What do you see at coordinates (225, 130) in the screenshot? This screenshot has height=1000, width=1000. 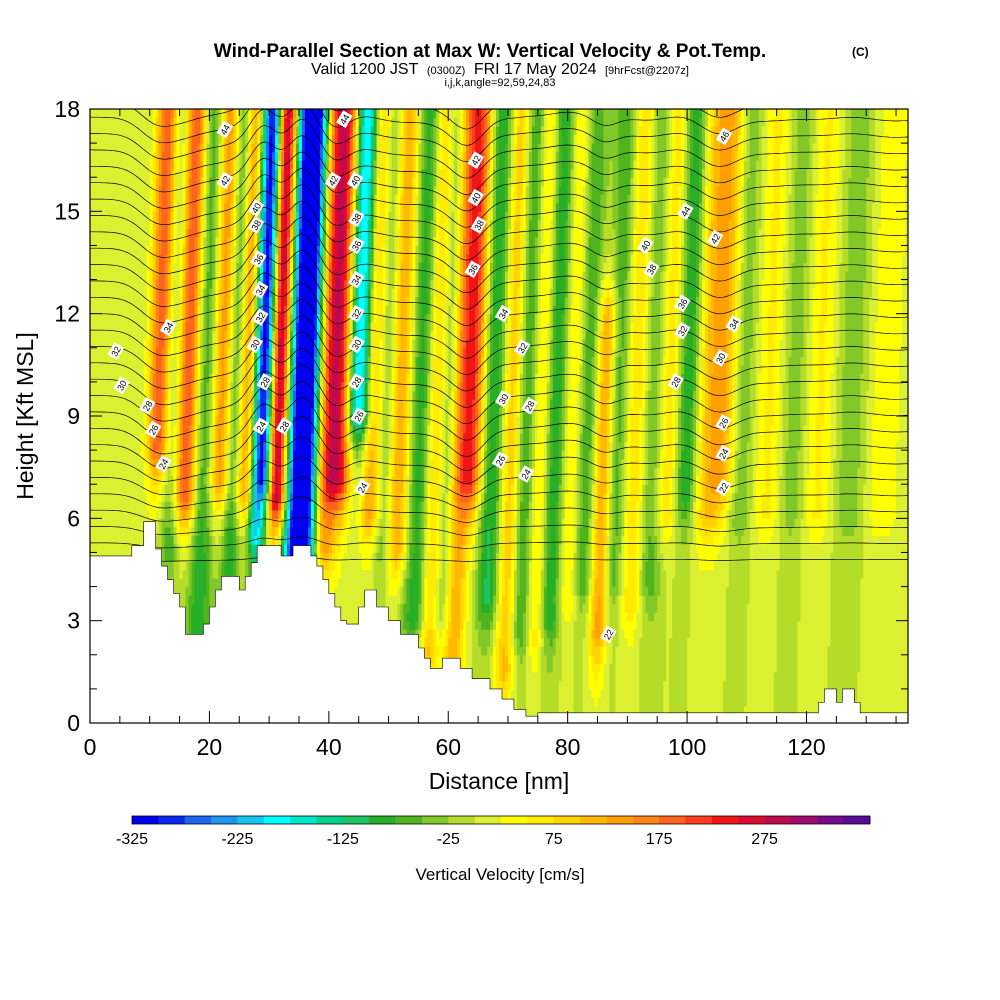 I see `isotherm-label-text: 44` at bounding box center [225, 130].